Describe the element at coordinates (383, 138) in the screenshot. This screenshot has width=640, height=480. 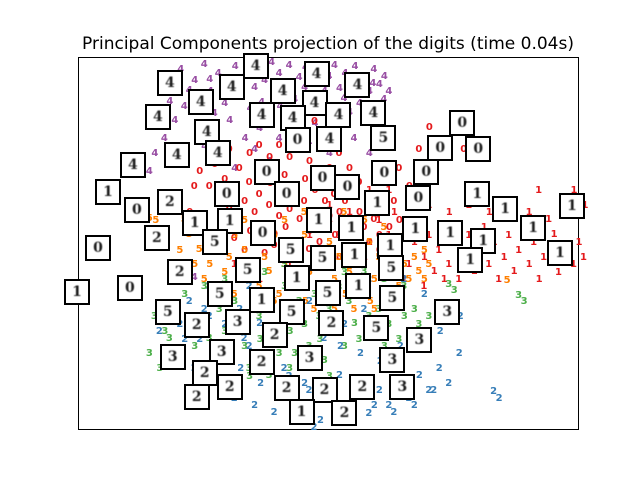
I see `thumbnail-digit-glyph: 5` at that location.